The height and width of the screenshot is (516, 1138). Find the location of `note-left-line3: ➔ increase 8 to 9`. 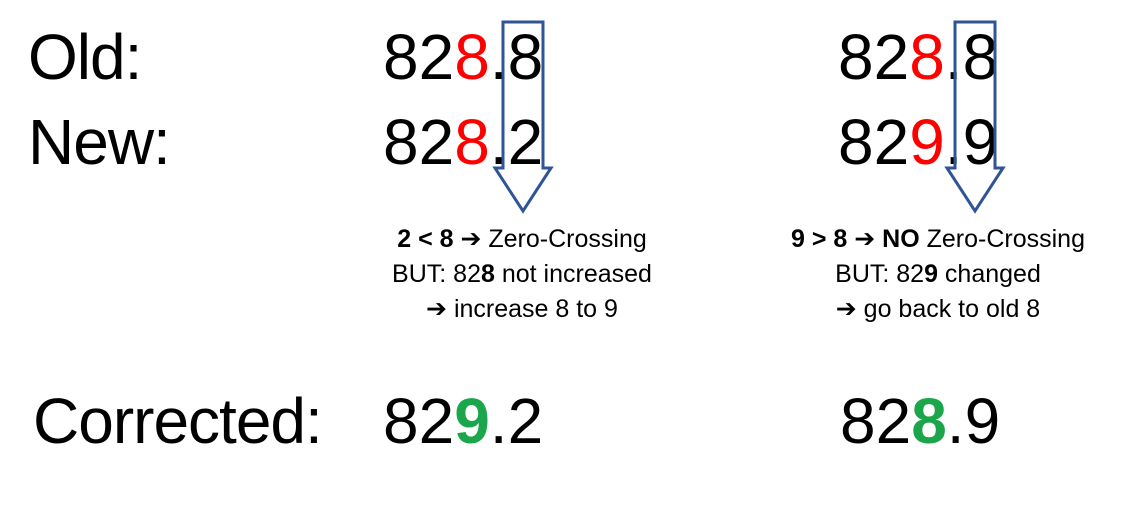

note-left-line3: ➔ increase 8 to 9 is located at coordinates (522, 309).